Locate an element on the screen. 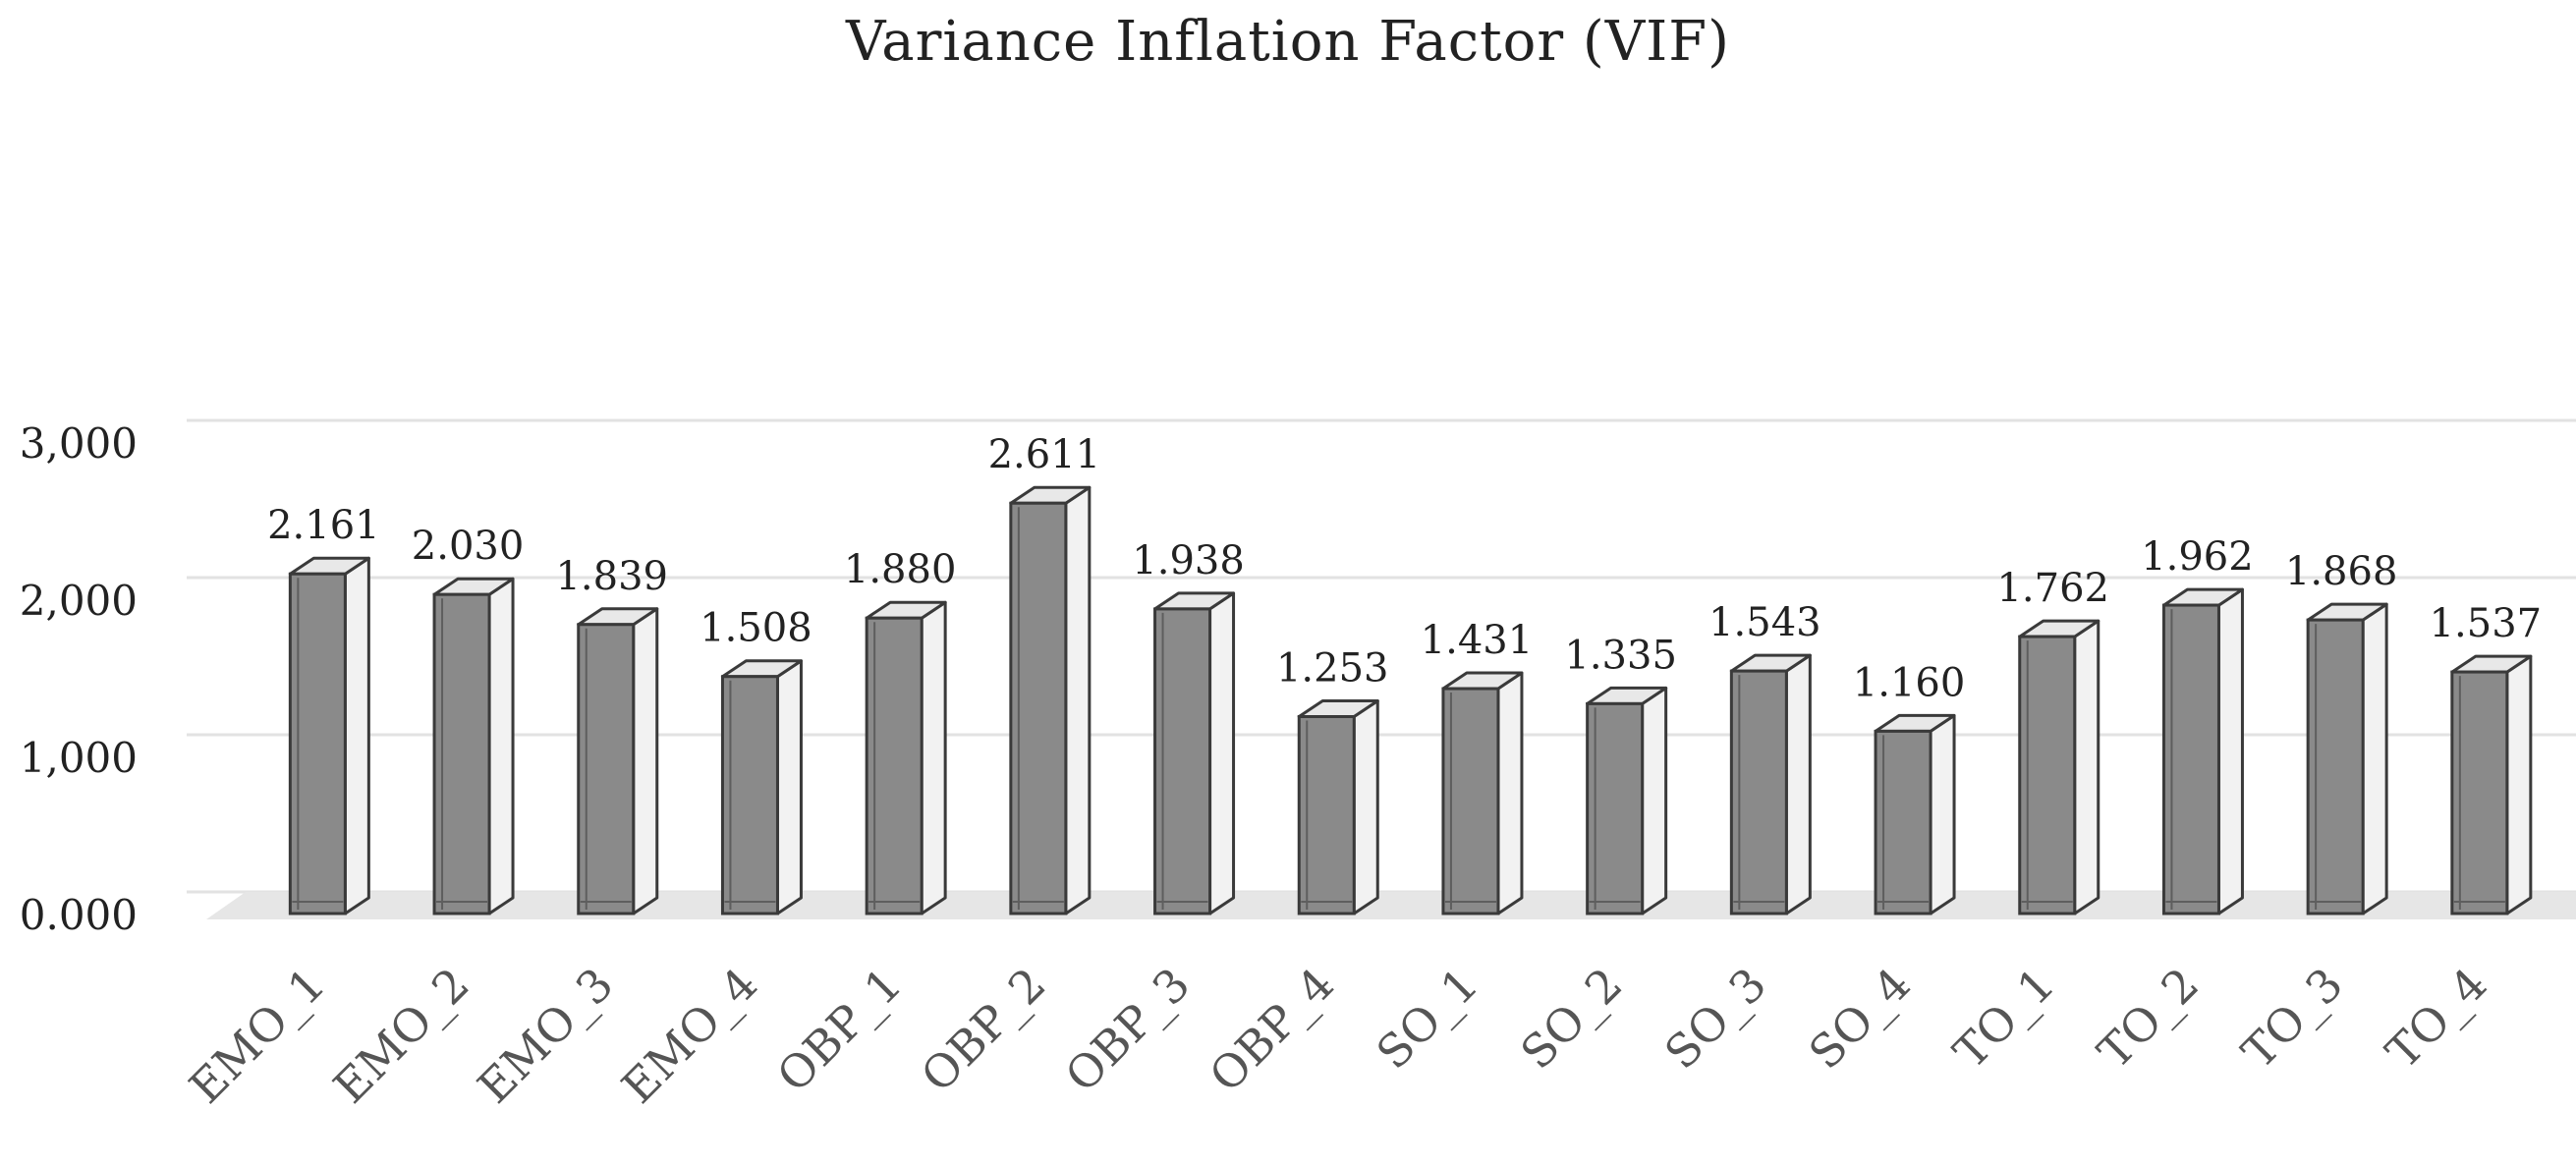  data-label: 2.030 is located at coordinates (468, 546).